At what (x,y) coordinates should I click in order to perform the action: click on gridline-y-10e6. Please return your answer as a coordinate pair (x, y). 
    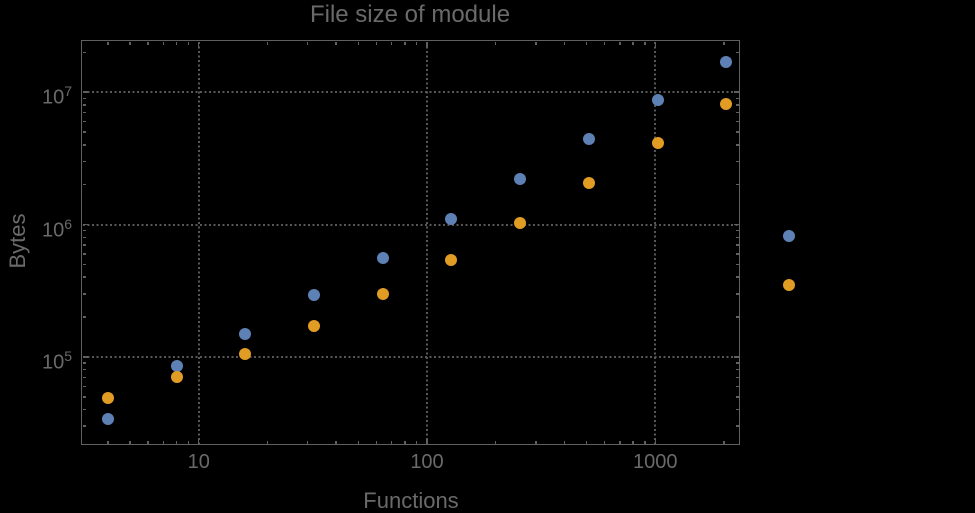
    Looking at the image, I should click on (410, 224).